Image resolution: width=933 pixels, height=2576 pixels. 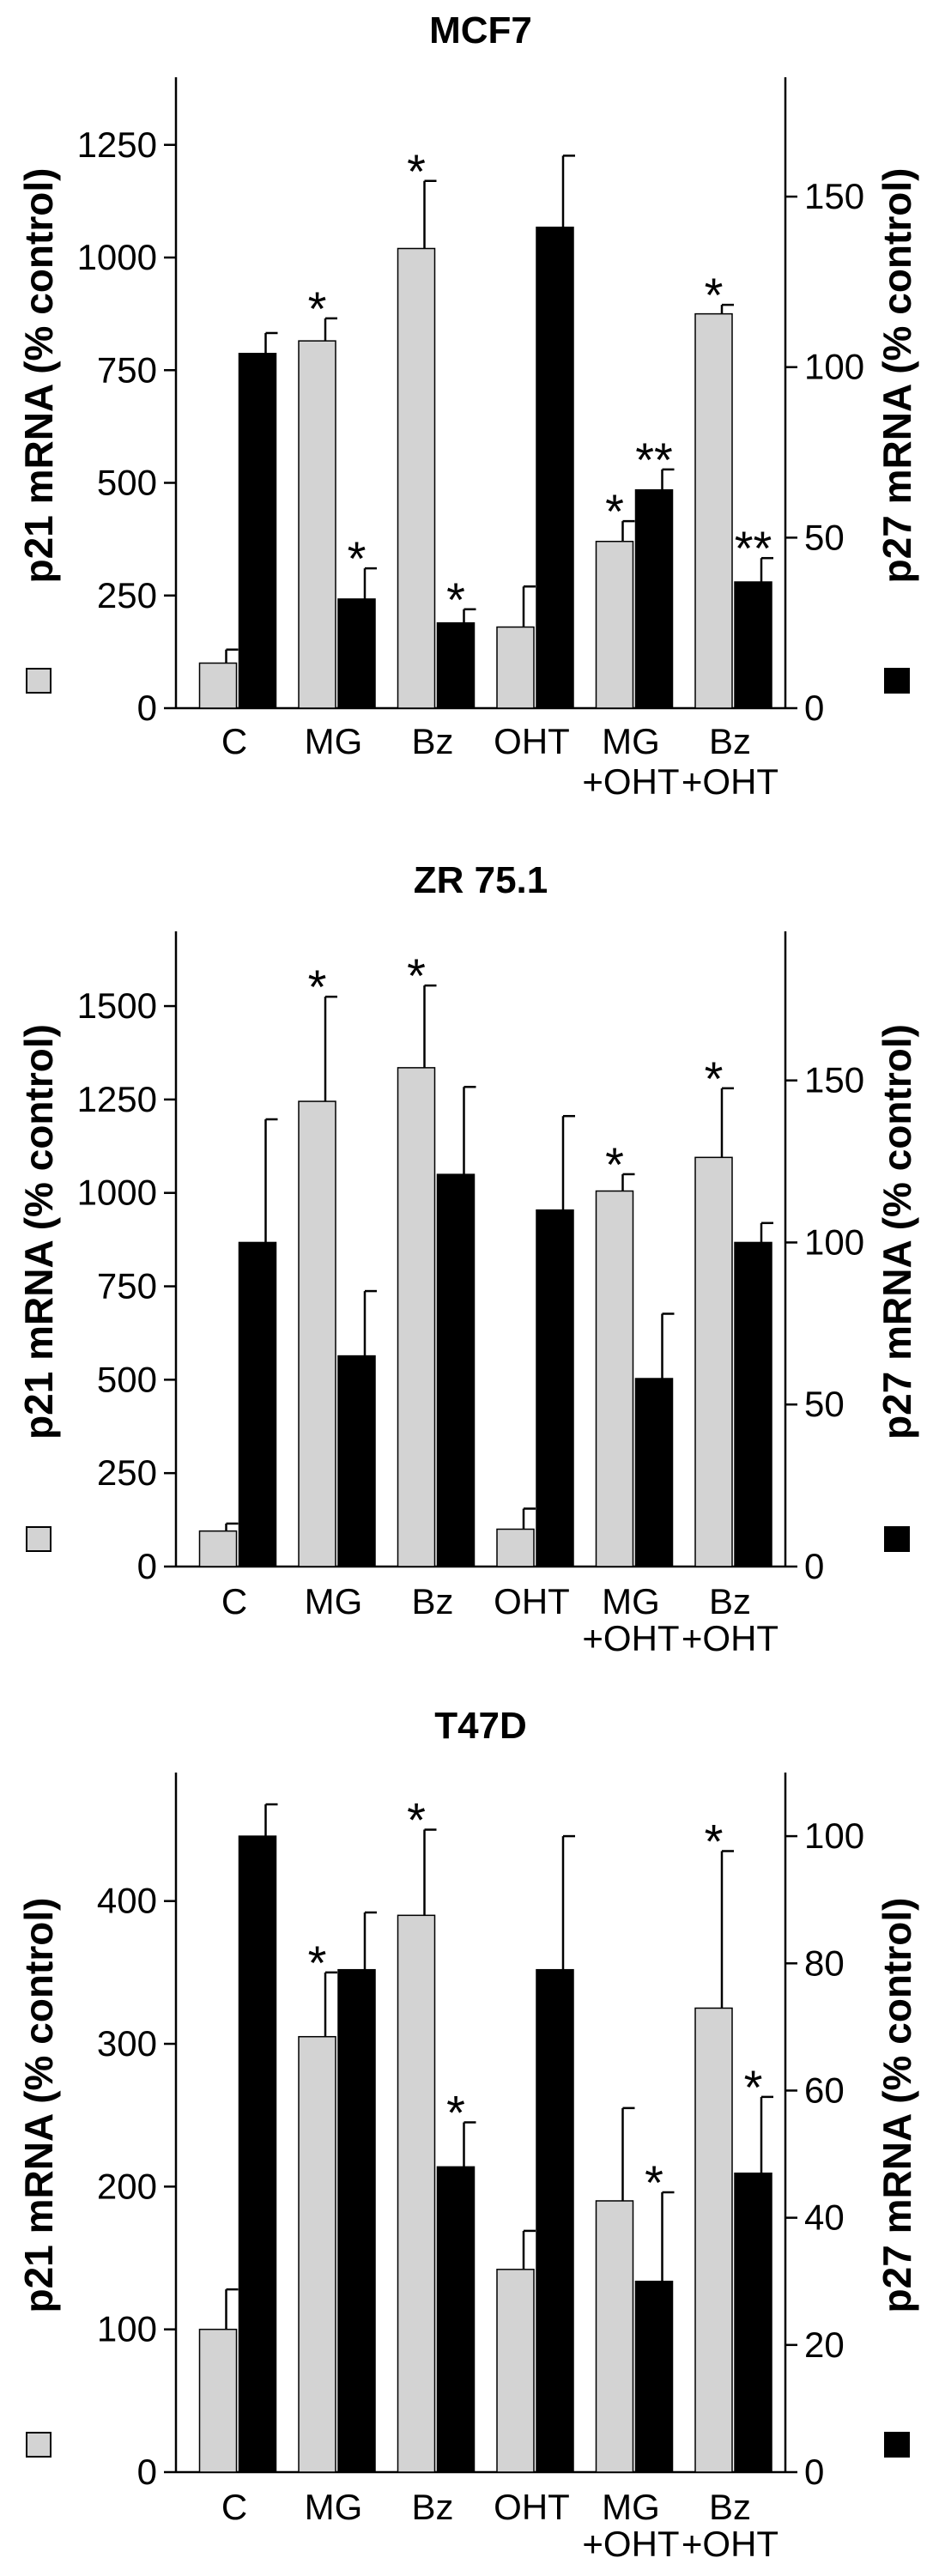 What do you see at coordinates (127, 483) in the screenshot?
I see `left-tick-label: 500` at bounding box center [127, 483].